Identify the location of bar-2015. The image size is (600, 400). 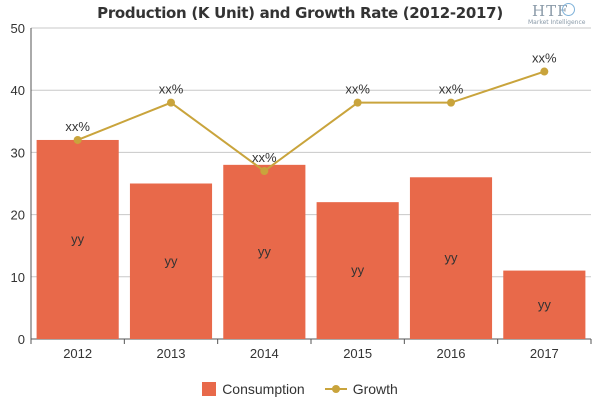
(357, 270).